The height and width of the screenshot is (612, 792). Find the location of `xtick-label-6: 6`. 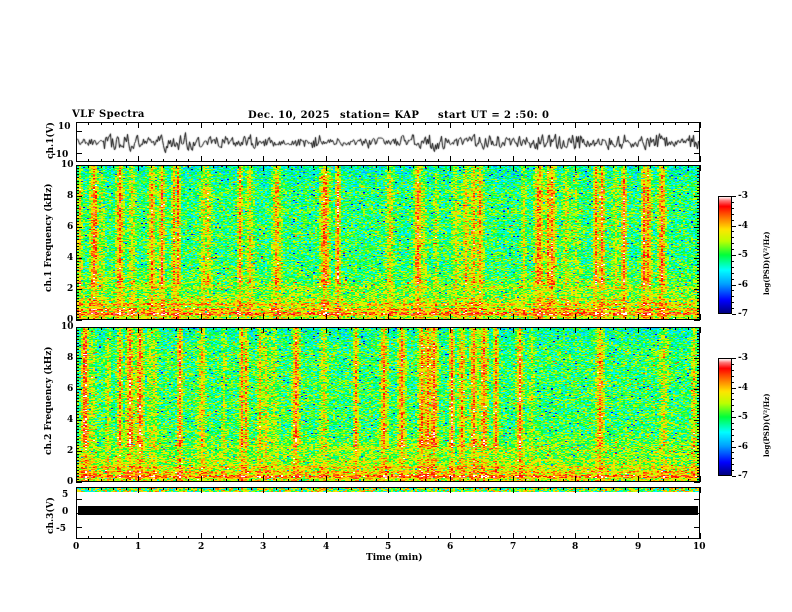

xtick-label-6: 6 is located at coordinates (450, 547).